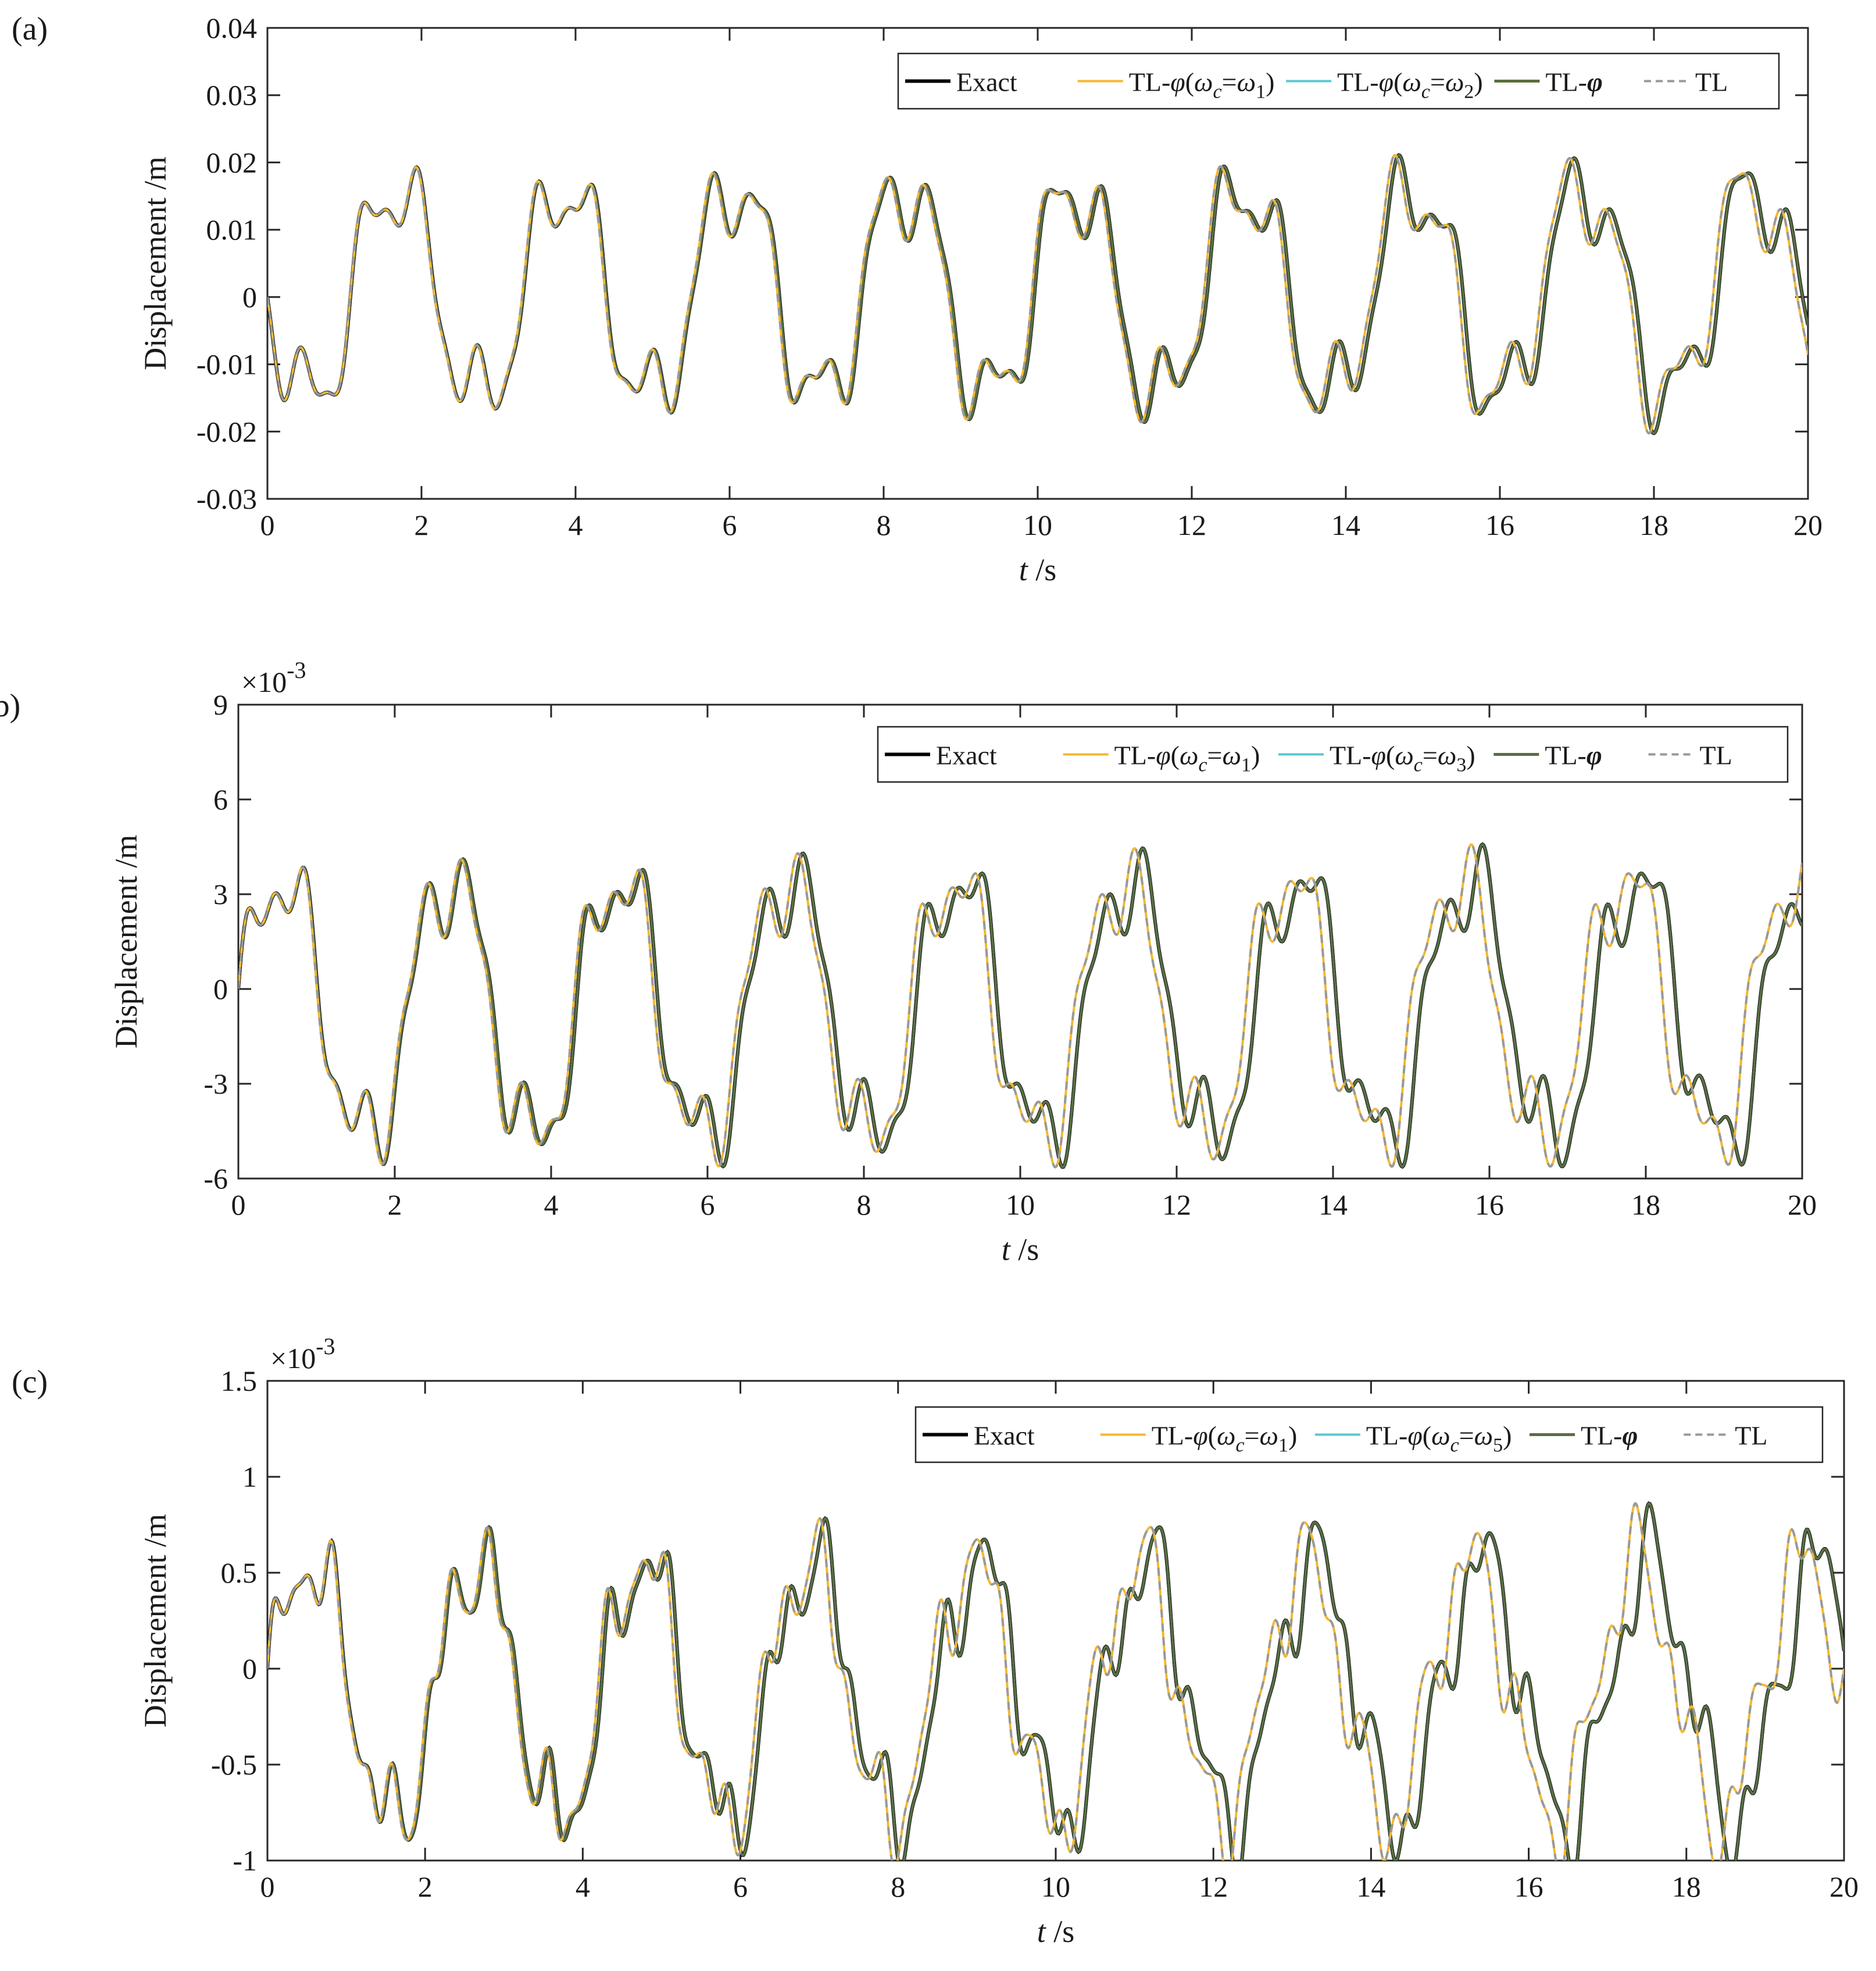  What do you see at coordinates (226, 499) in the screenshot?
I see `y-tick-label: -0.03` at bounding box center [226, 499].